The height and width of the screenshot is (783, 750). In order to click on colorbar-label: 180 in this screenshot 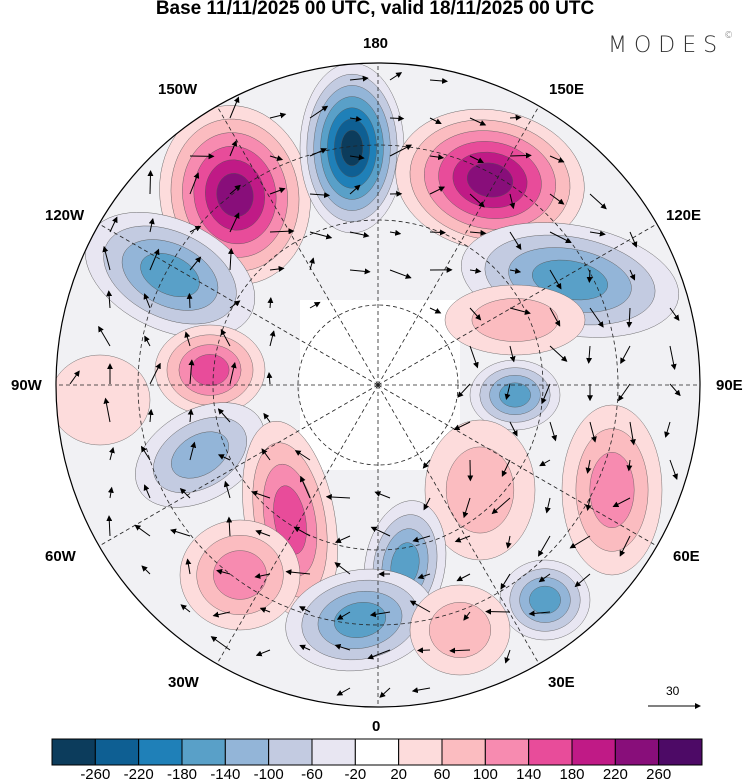, I will do `click(572, 774)`.